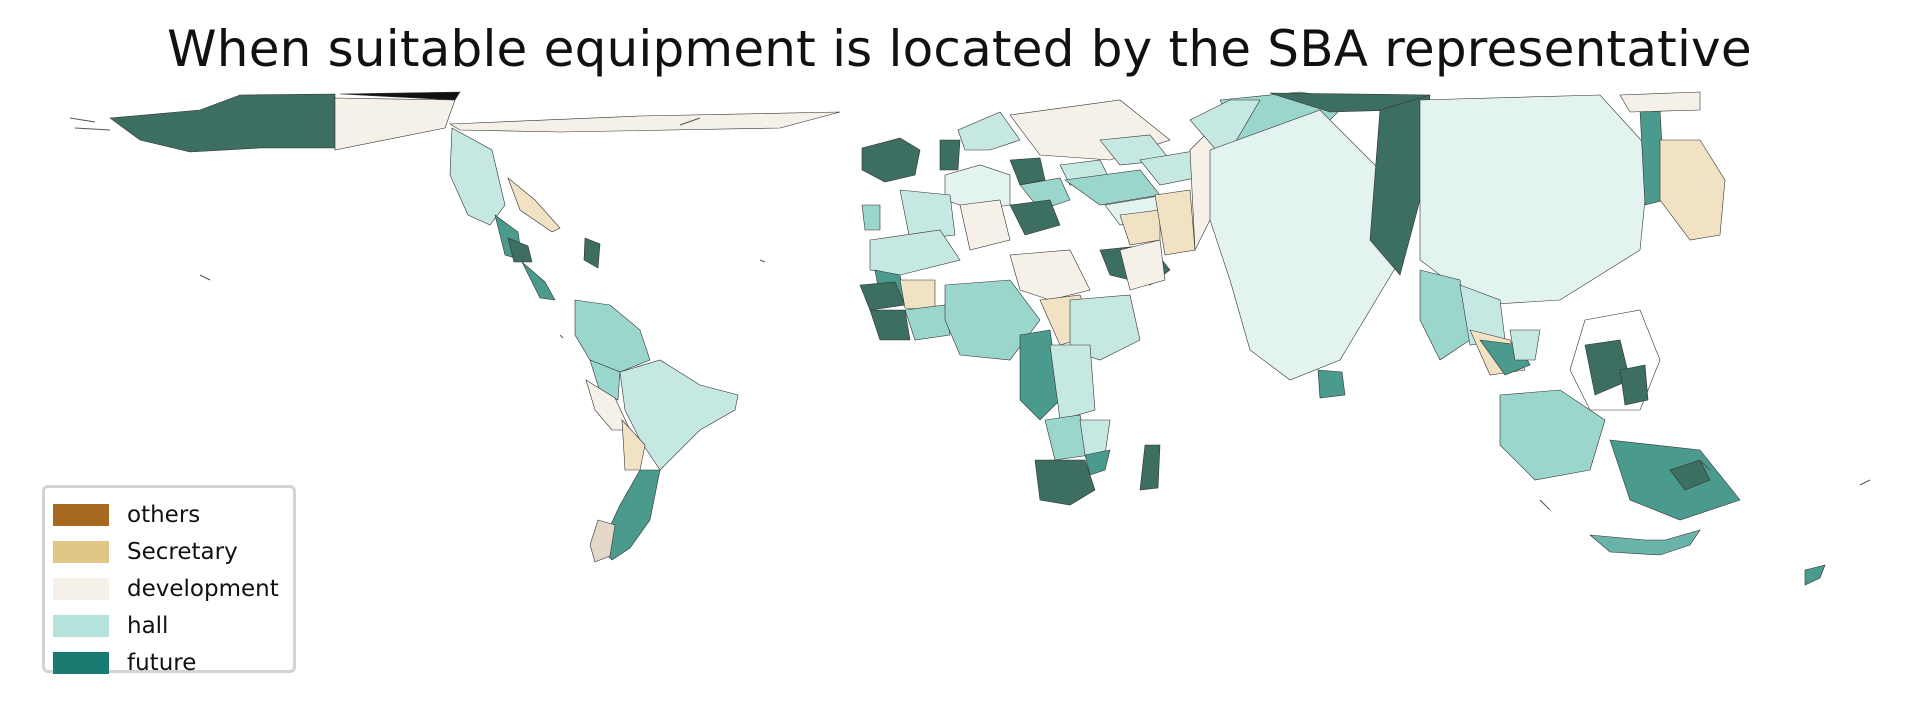  What do you see at coordinates (182, 551) in the screenshot?
I see `legend-label-secretary: Secretary` at bounding box center [182, 551].